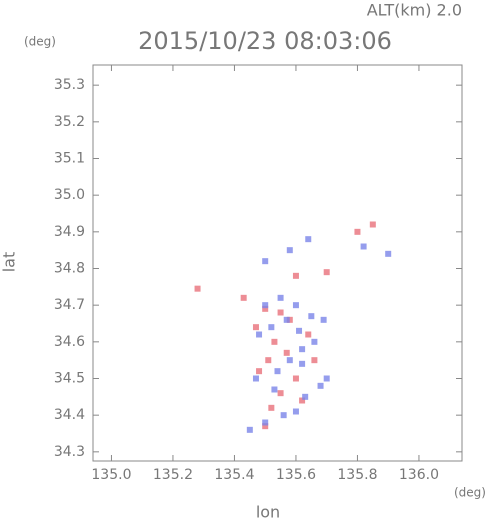  What do you see at coordinates (265, 41) in the screenshot?
I see `chart-title: 2015/10/23 08:03:06` at bounding box center [265, 41].